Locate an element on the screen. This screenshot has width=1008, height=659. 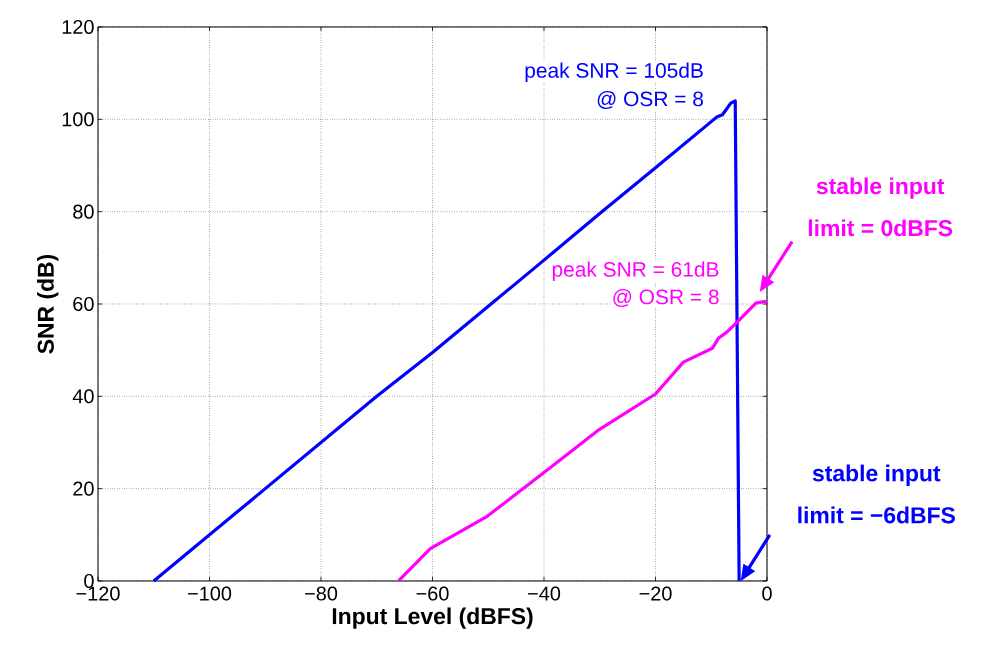
annotation: peak SNR = 105dB is located at coordinates (614, 72).